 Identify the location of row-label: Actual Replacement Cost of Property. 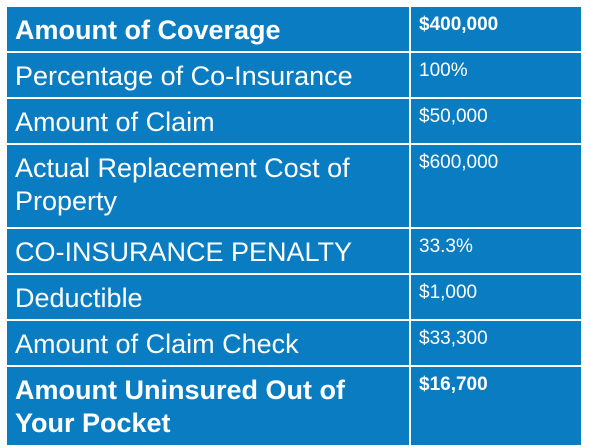
(208, 186).